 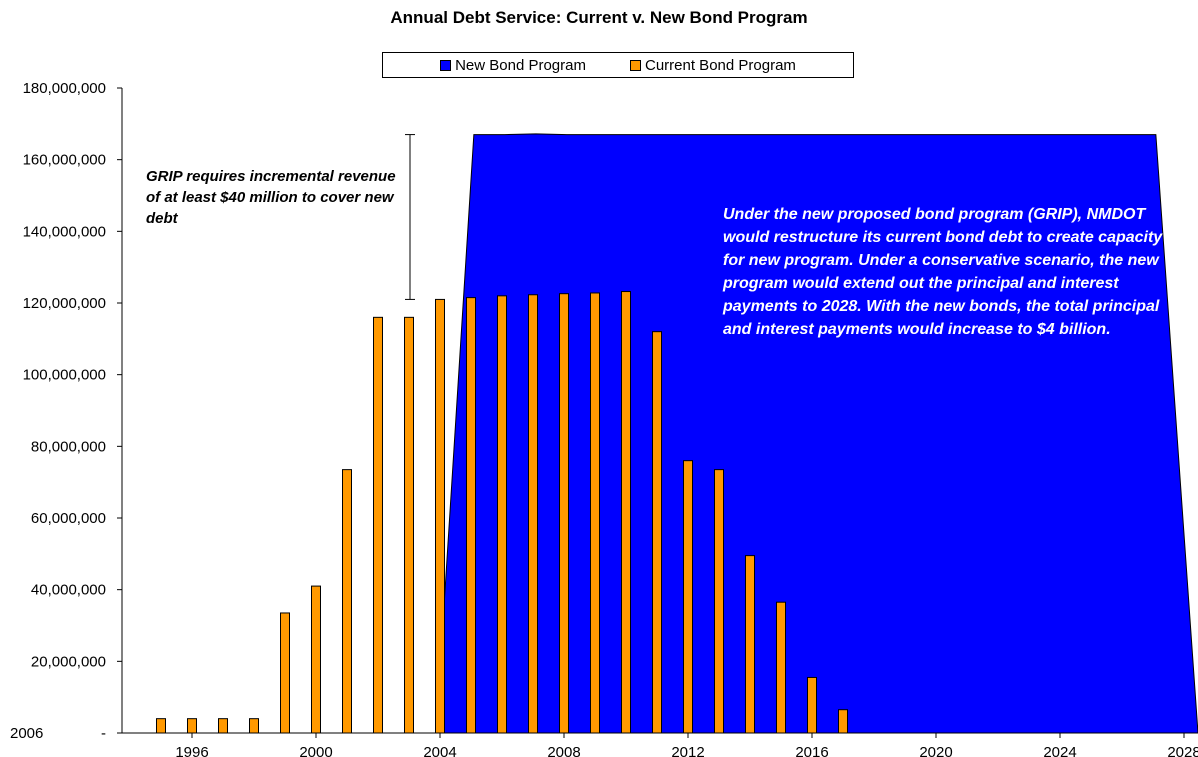 What do you see at coordinates (64, 160) in the screenshot?
I see `y-tick-label: 160,000,000` at bounding box center [64, 160].